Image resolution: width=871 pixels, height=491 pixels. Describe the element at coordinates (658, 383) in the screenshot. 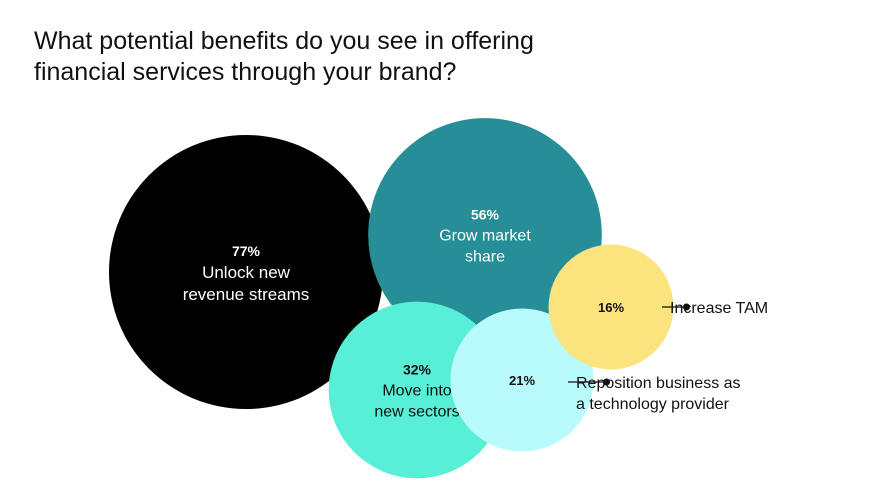

I see `bubble-category-label: Reposition business as` at that location.